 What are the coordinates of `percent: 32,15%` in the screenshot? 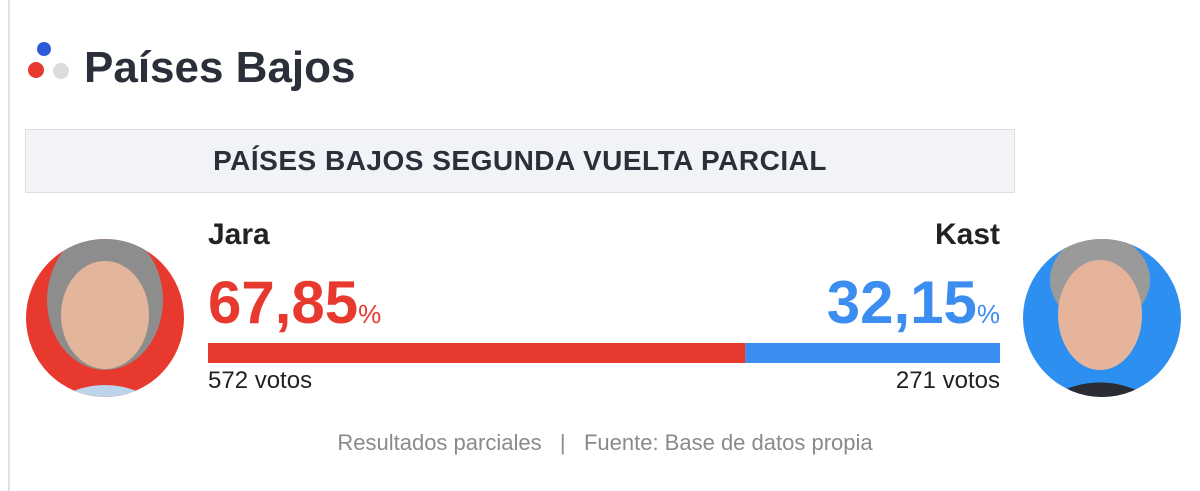 It's located at (913, 308).